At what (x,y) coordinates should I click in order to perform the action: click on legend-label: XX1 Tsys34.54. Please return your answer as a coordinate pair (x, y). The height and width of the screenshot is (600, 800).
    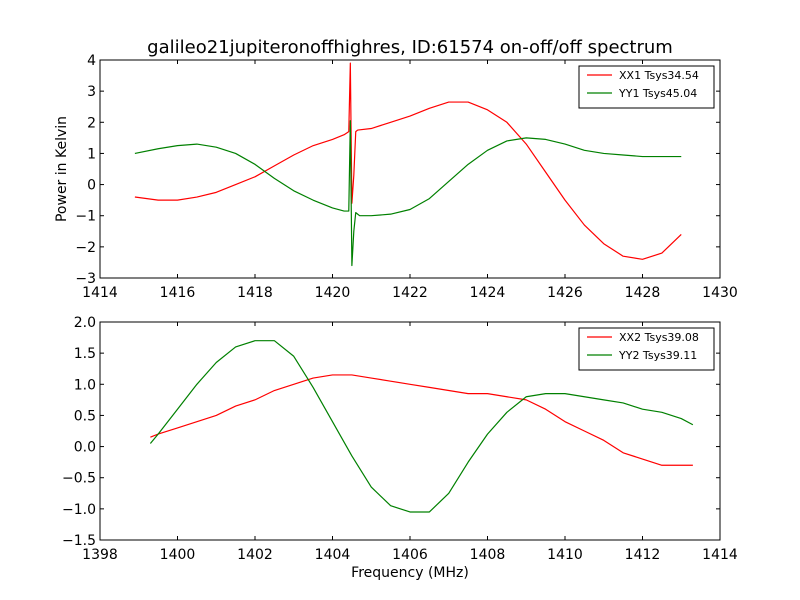
    Looking at the image, I should click on (659, 75).